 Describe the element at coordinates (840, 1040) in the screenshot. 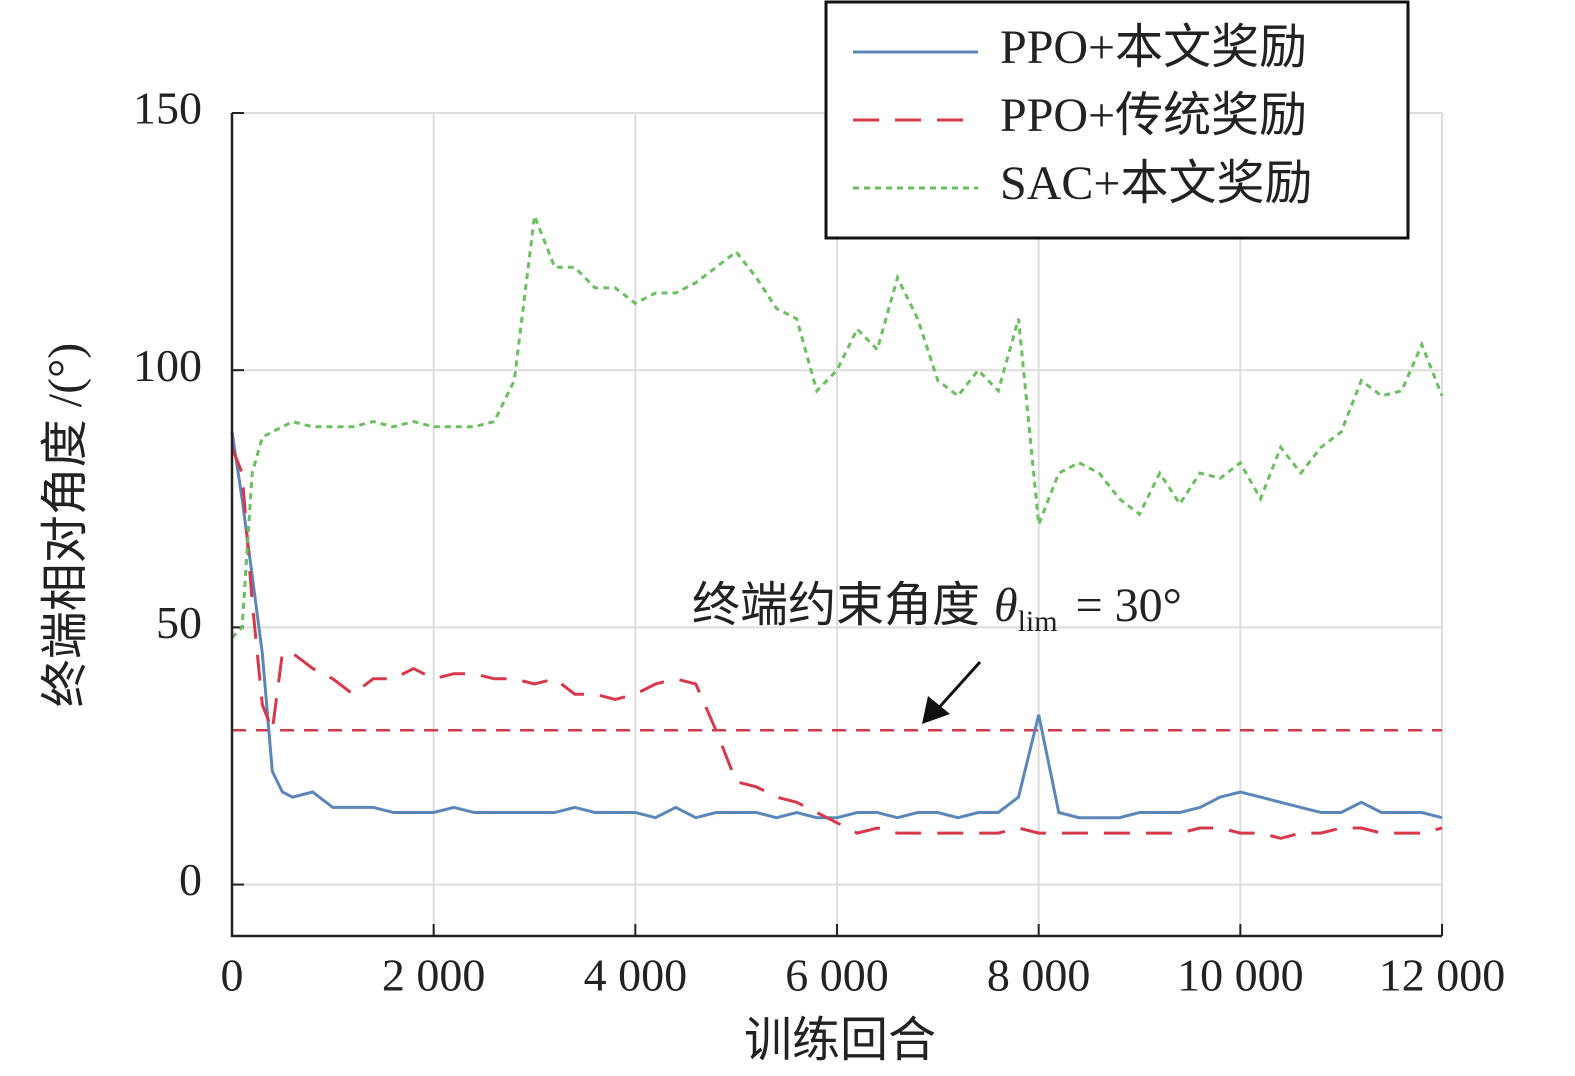

I see `x-axis-label: 训练回合` at that location.